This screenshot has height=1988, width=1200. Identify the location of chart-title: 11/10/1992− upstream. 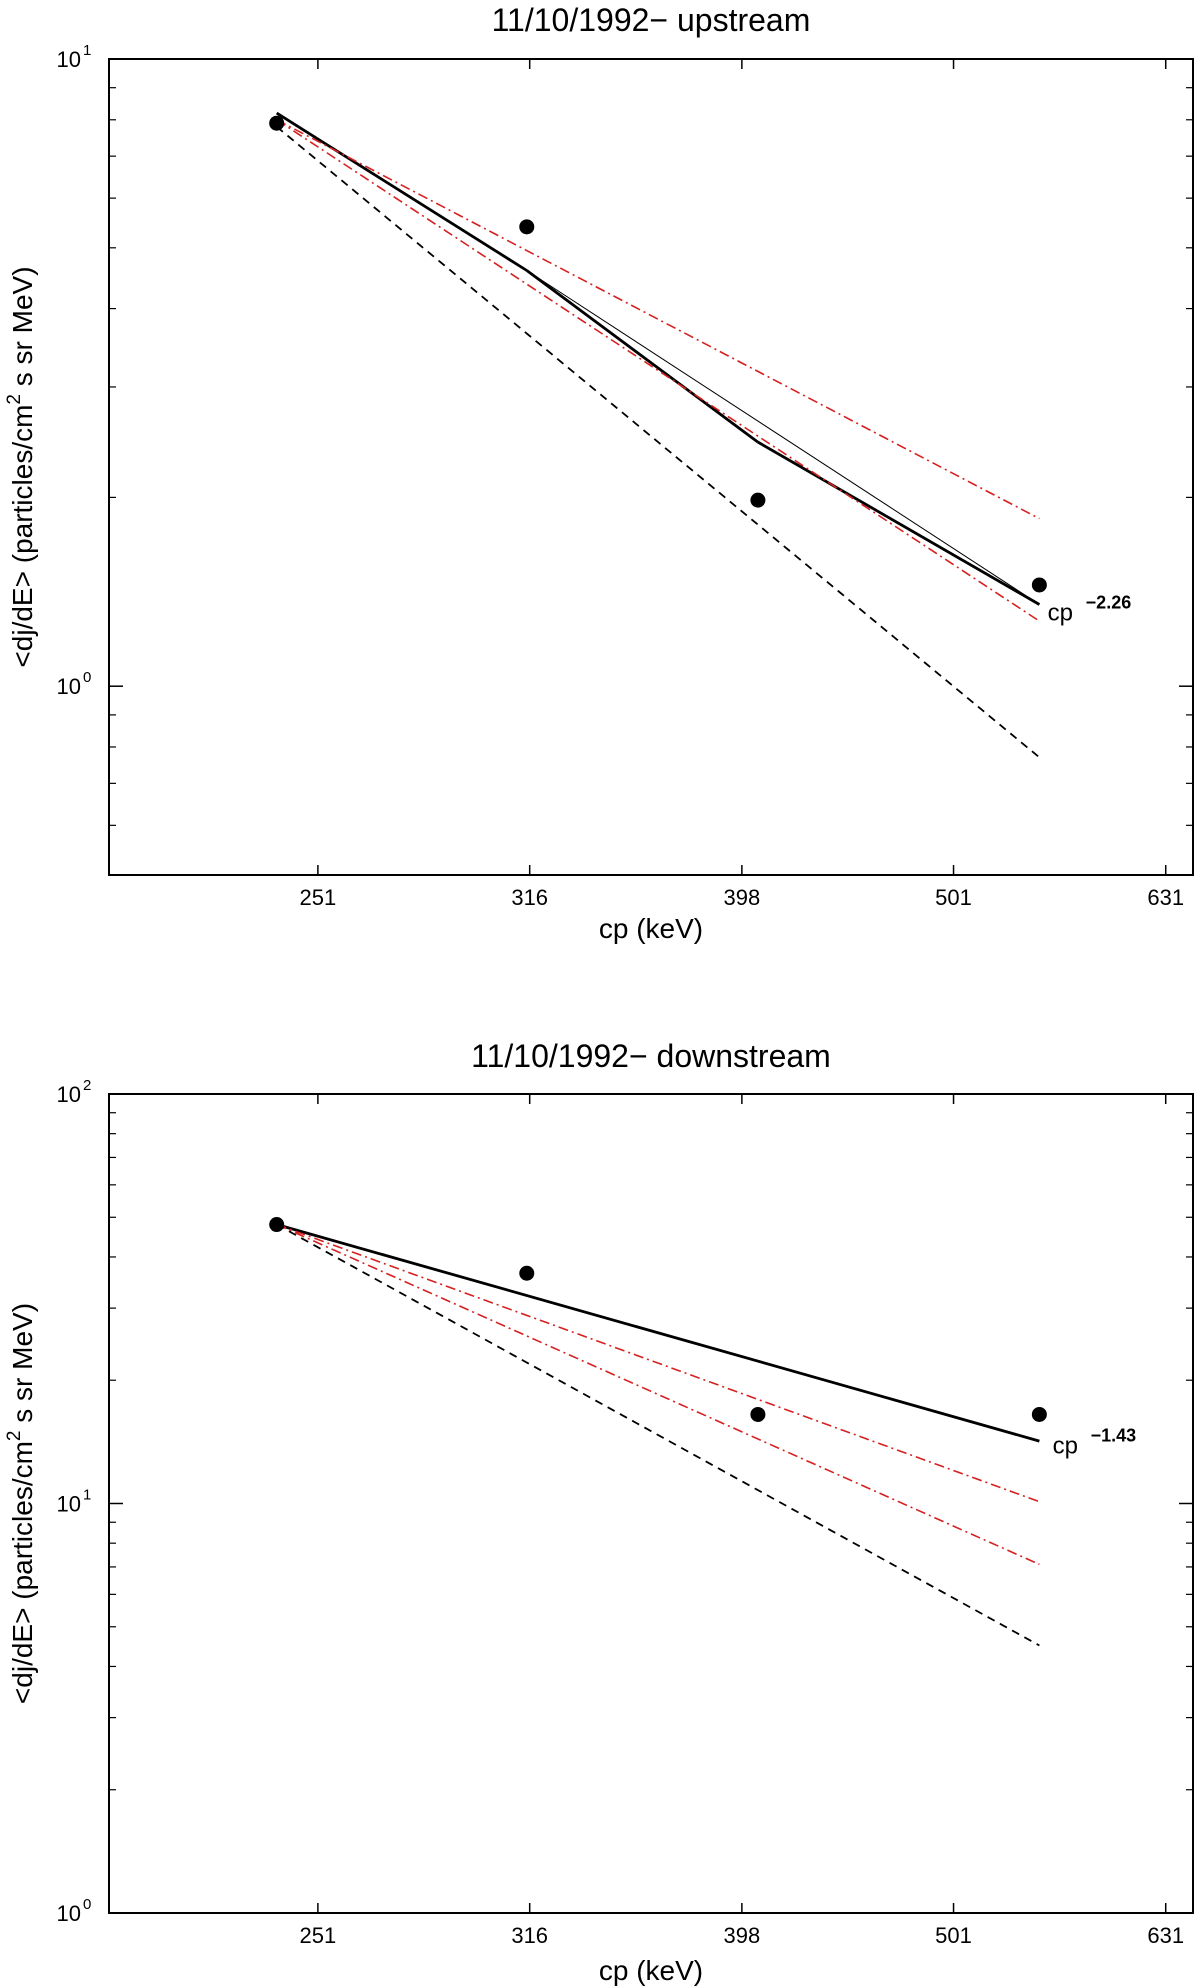
(651, 20).